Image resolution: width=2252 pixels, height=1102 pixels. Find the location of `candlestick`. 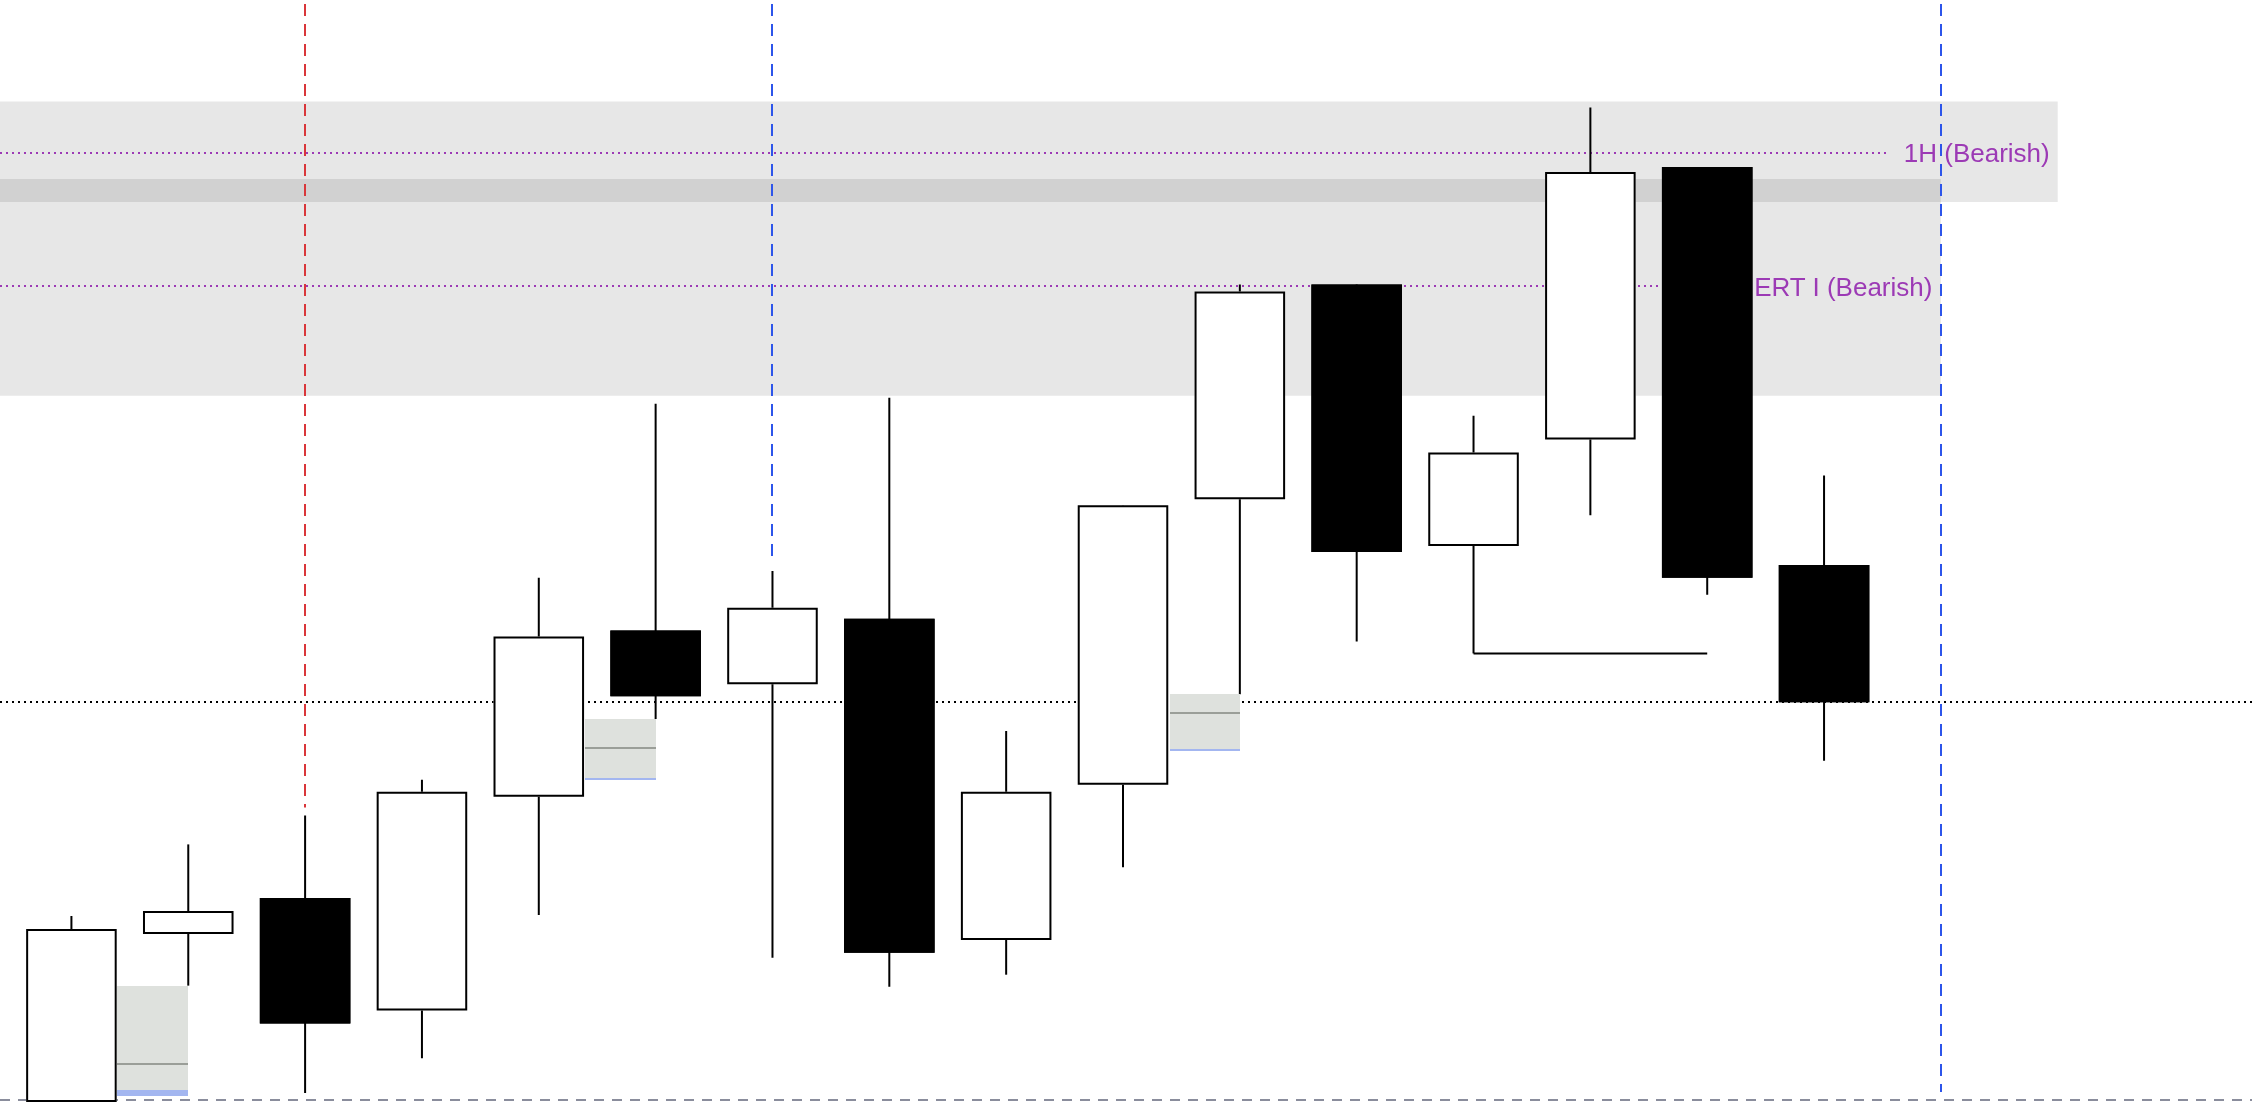

candlestick is located at coordinates (188, 915).